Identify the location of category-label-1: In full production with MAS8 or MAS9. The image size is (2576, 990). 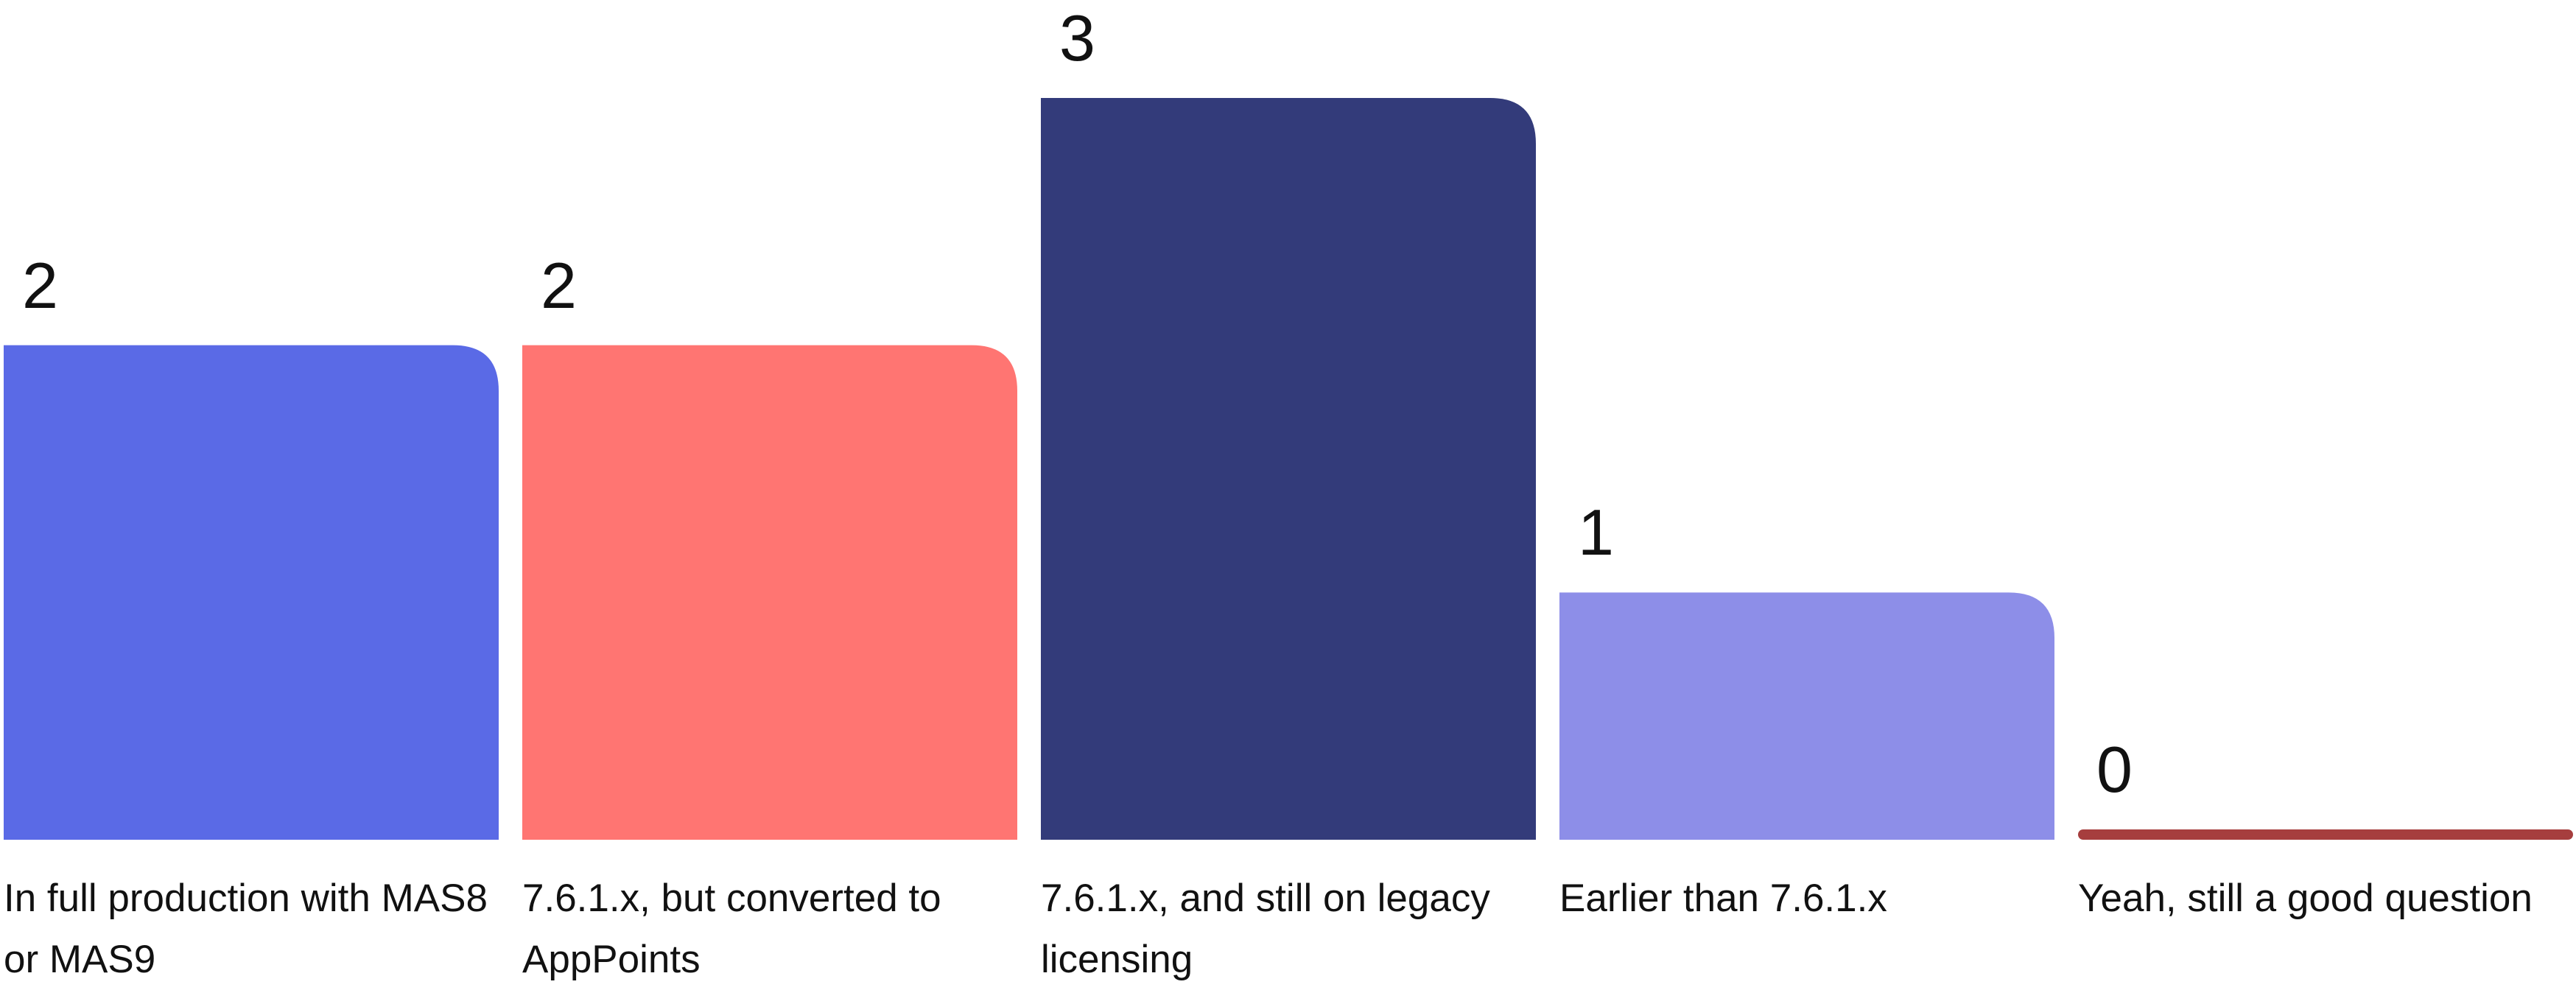
(246, 929).